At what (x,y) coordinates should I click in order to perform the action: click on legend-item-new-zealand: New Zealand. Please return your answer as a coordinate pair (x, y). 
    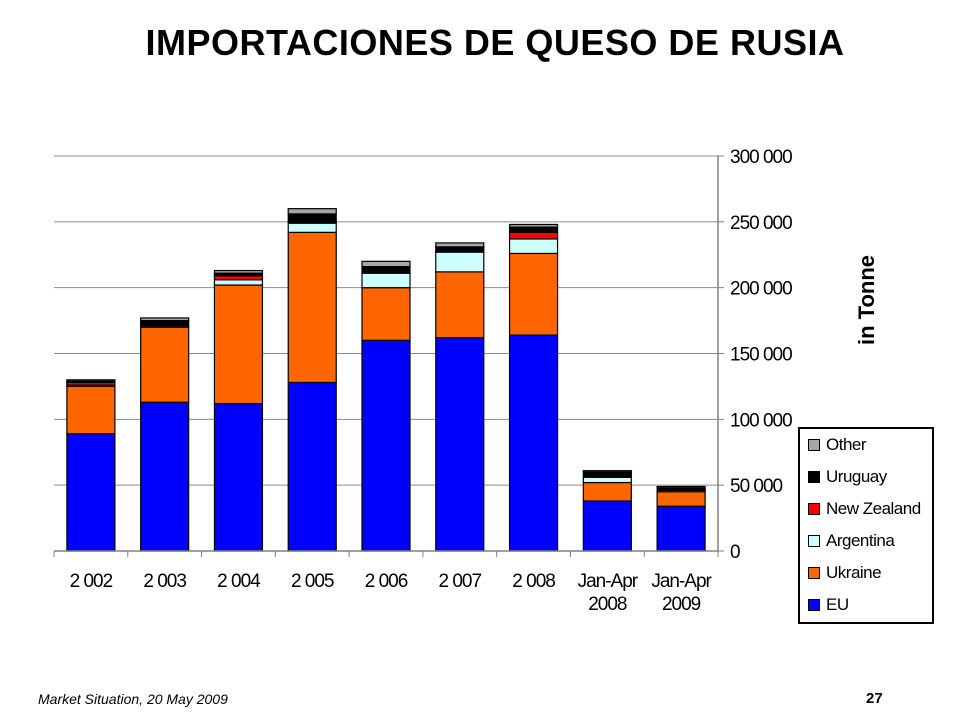
    Looking at the image, I should click on (864, 509).